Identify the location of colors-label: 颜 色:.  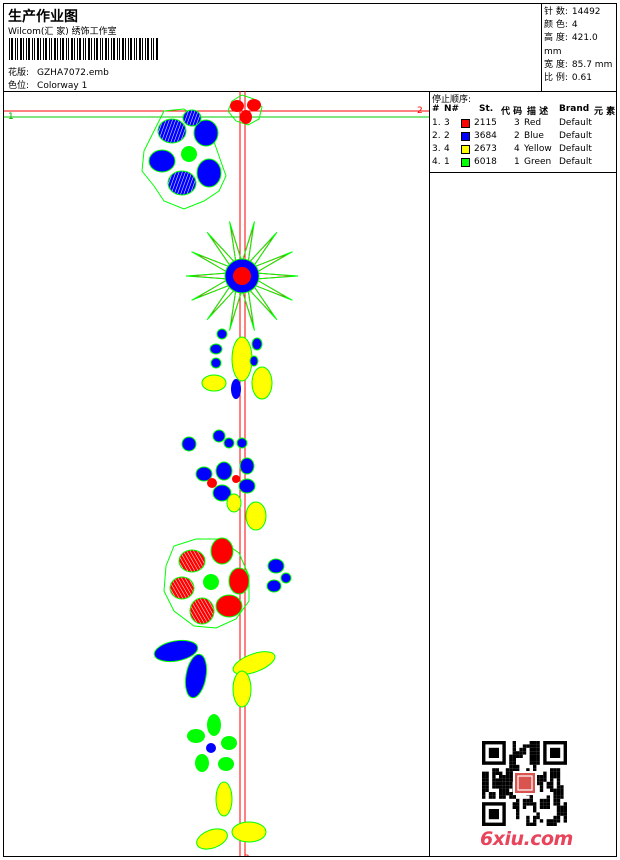
(556, 25).